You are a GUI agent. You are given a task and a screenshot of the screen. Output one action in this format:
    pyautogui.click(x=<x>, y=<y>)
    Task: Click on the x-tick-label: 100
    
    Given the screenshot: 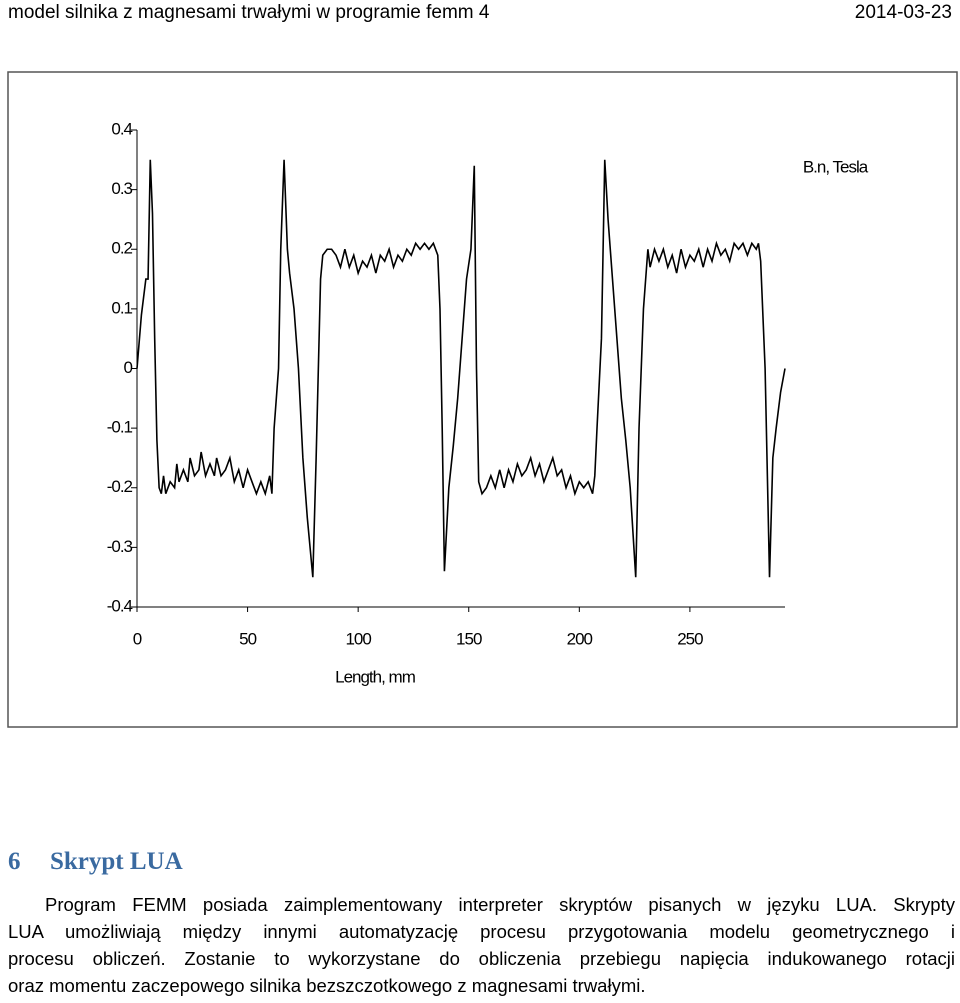 What is the action you would take?
    pyautogui.click(x=358, y=638)
    